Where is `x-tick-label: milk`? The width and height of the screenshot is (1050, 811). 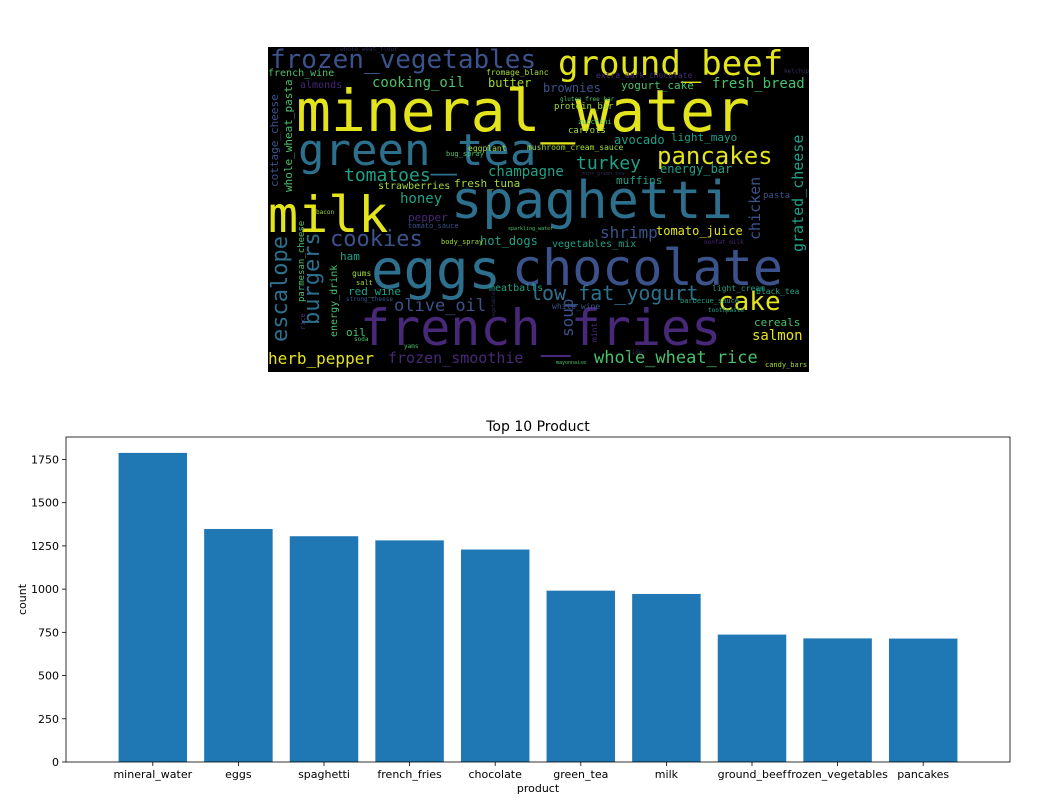 x-tick-label: milk is located at coordinates (667, 774).